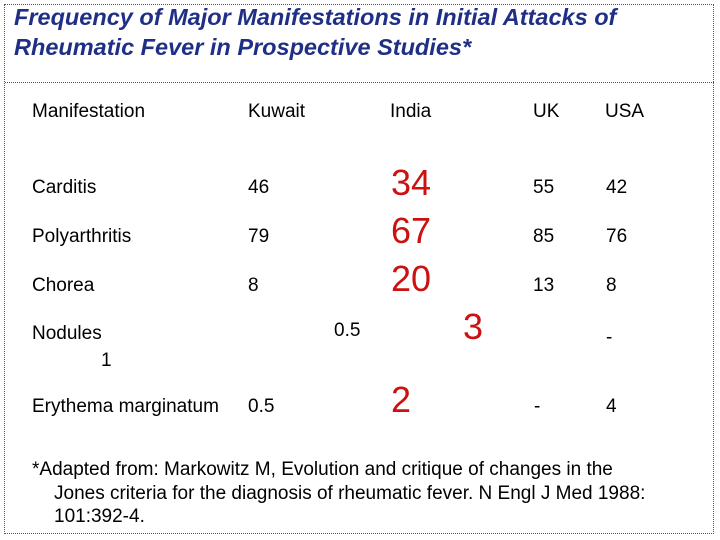 The height and width of the screenshot is (540, 720). I want to click on row-carditis-label: Carditis, so click(64, 187).